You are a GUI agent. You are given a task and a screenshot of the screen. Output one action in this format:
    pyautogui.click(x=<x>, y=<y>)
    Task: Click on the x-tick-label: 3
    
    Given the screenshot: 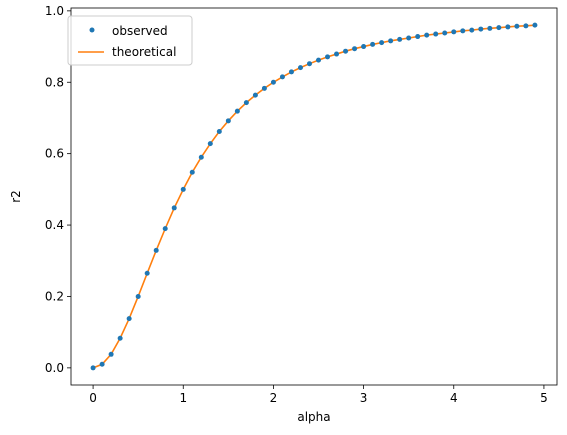 What is the action you would take?
    pyautogui.click(x=364, y=398)
    